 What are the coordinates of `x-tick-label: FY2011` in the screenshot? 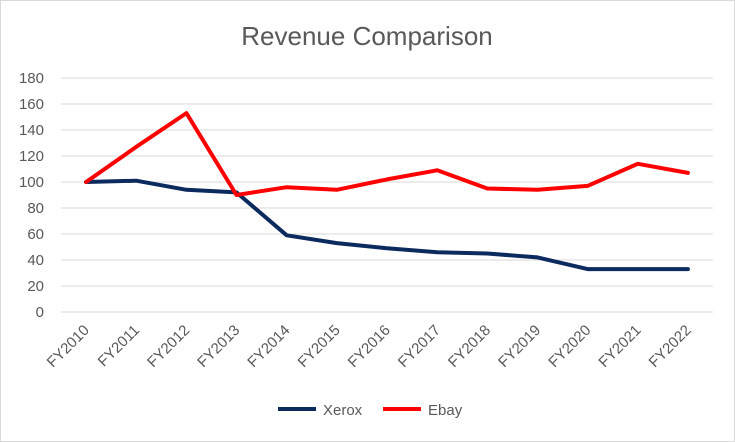 It's located at (119, 346).